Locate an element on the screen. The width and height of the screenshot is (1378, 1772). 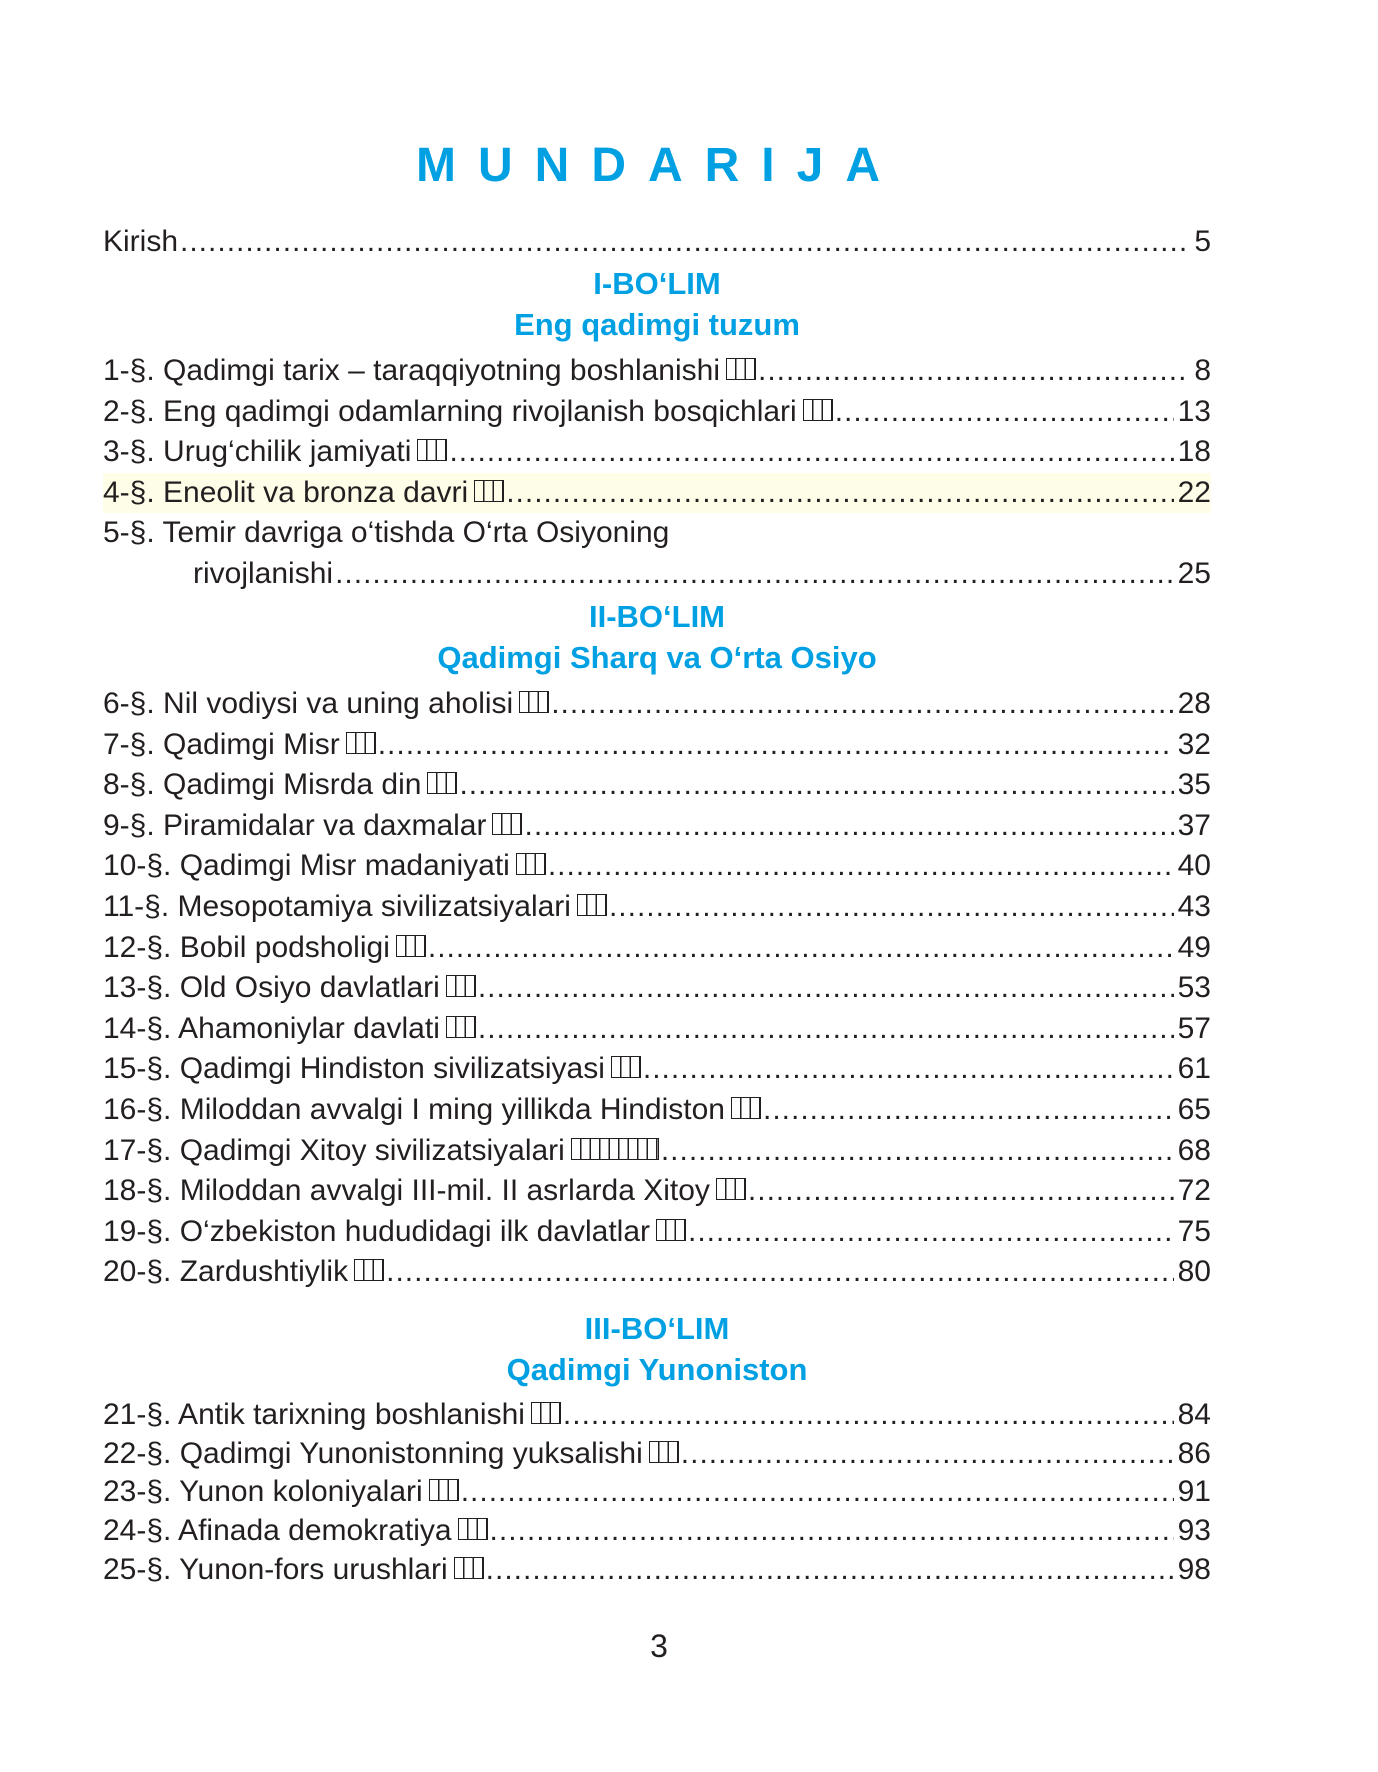
toc-entry: 23-§. Yunon koloniyalari 91 is located at coordinates (657, 1492).